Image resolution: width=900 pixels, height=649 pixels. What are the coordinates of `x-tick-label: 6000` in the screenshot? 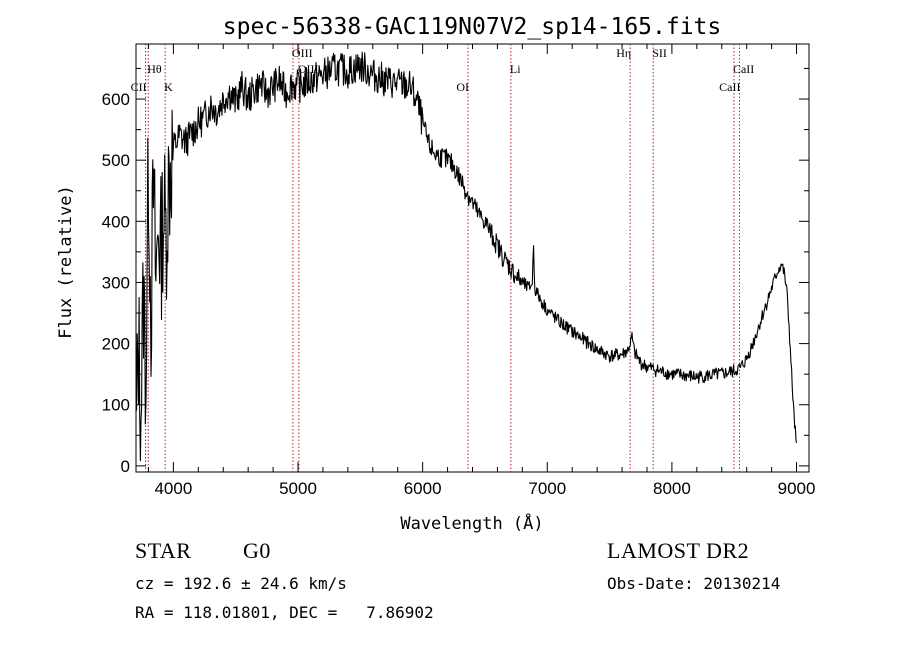 It's located at (423, 488).